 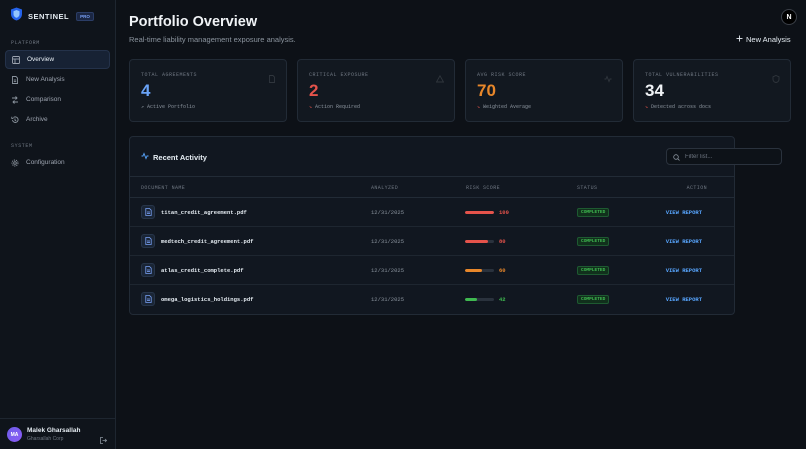 What do you see at coordinates (22, 146) in the screenshot?
I see `section-label-system: SYSTEM` at bounding box center [22, 146].